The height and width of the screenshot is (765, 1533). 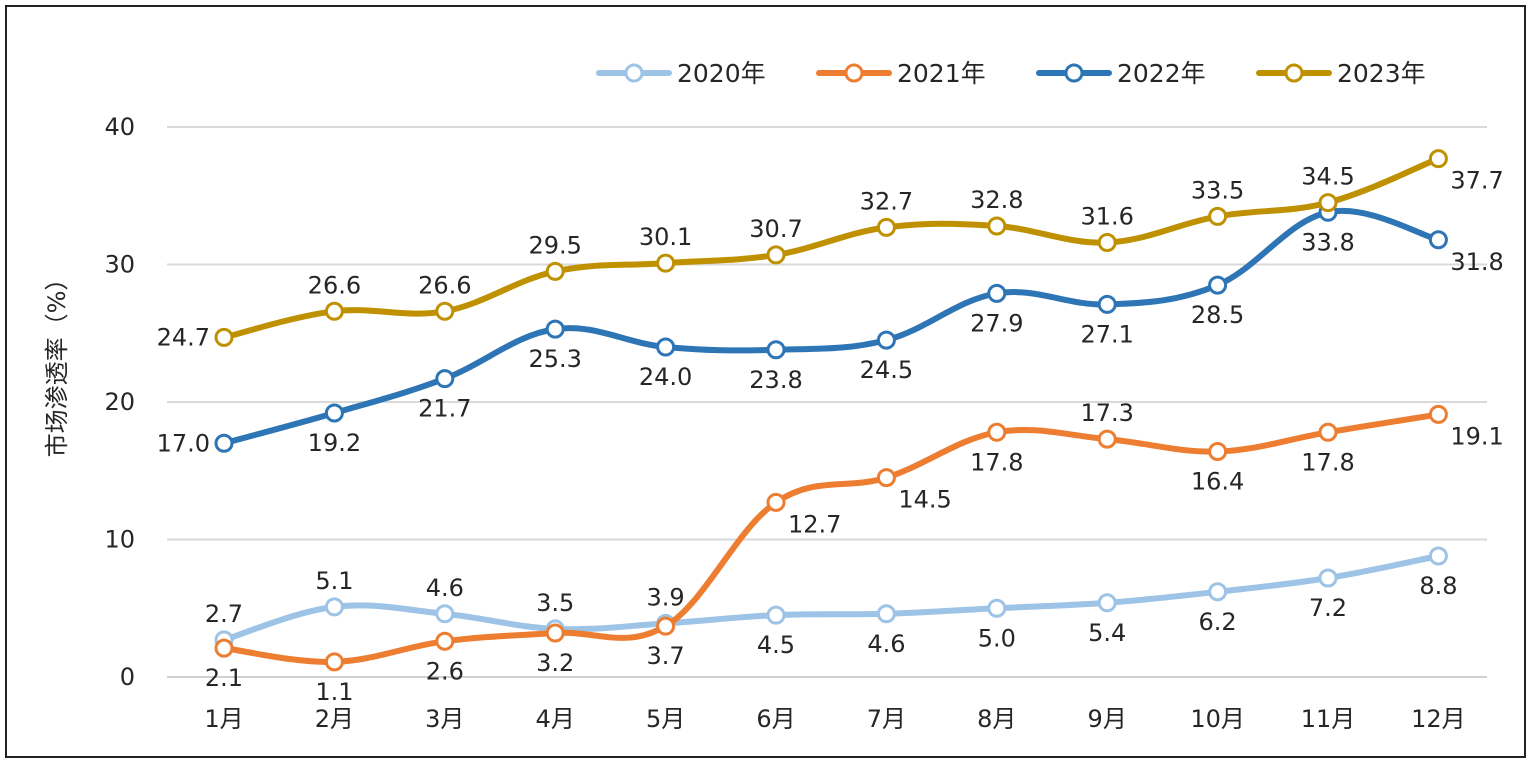 What do you see at coordinates (555, 603) in the screenshot?
I see `data-label: 3.5` at bounding box center [555, 603].